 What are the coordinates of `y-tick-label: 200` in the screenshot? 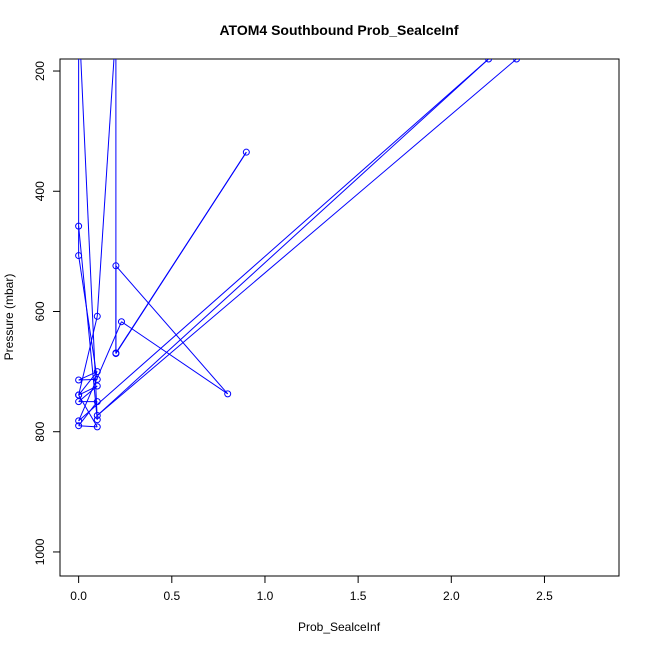 It's located at (40, 71).